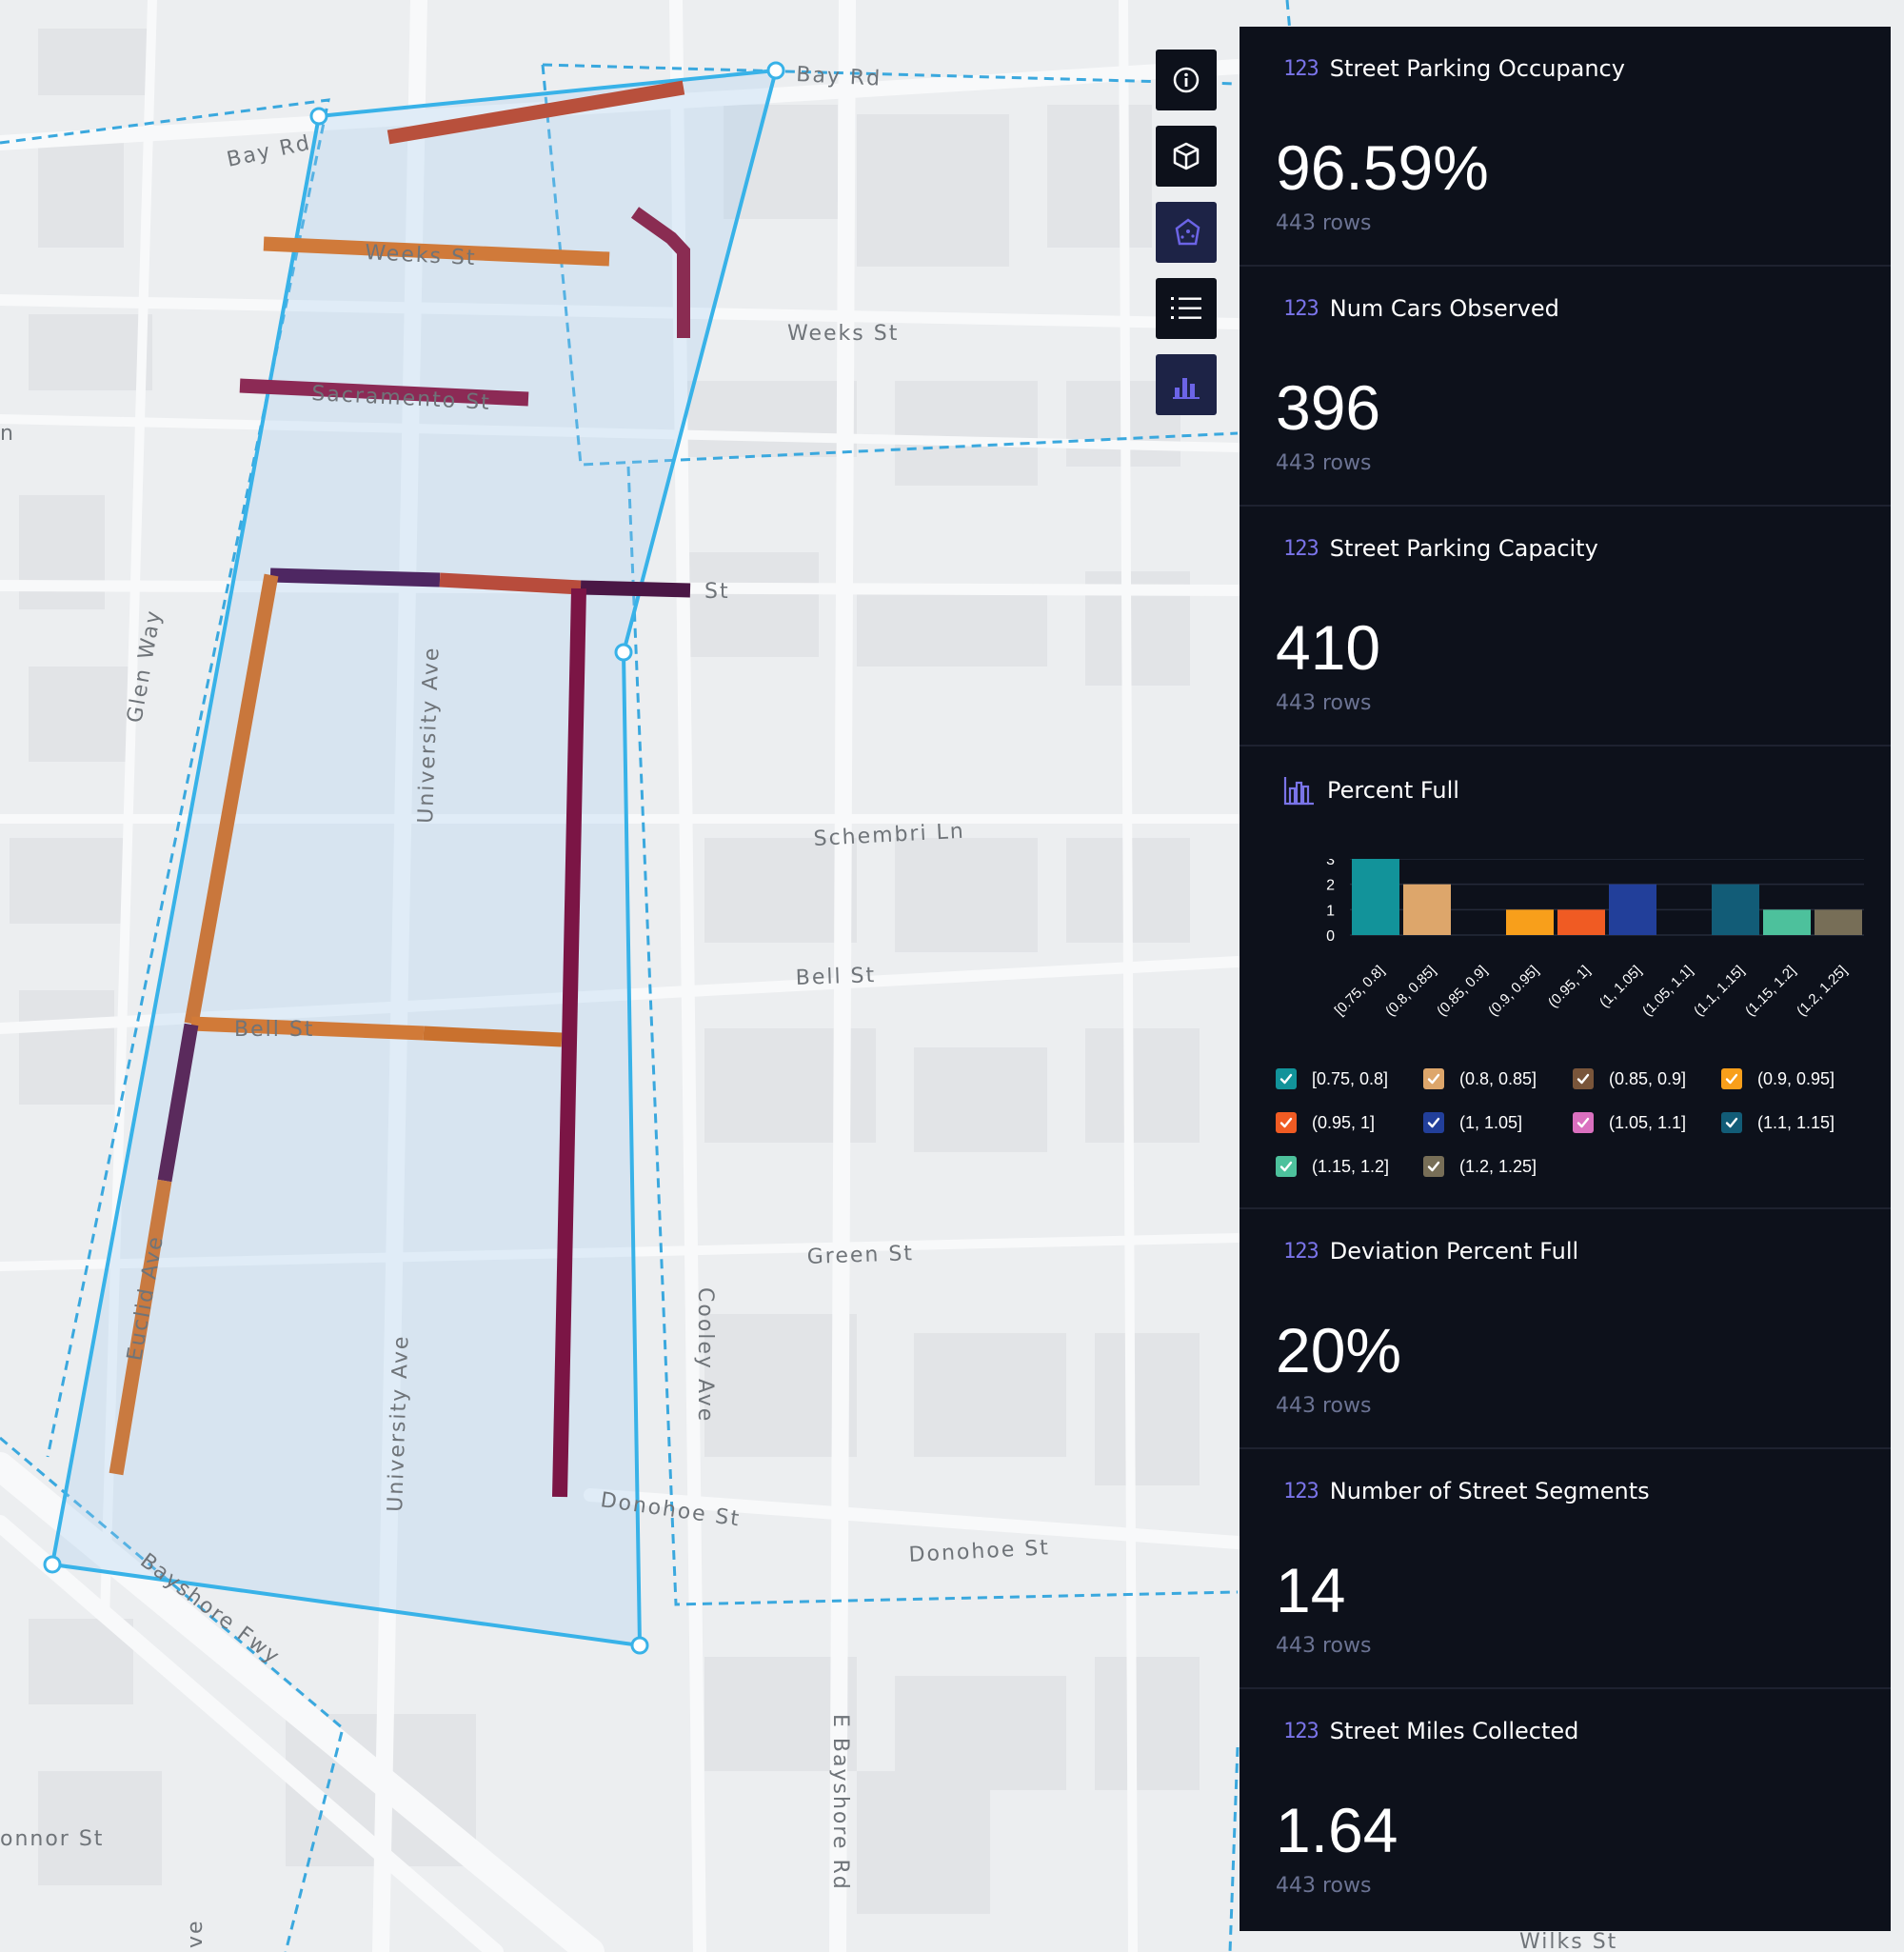 This screenshot has width=1904, height=1952. I want to click on widget-value: 1.64, so click(1337, 1830).